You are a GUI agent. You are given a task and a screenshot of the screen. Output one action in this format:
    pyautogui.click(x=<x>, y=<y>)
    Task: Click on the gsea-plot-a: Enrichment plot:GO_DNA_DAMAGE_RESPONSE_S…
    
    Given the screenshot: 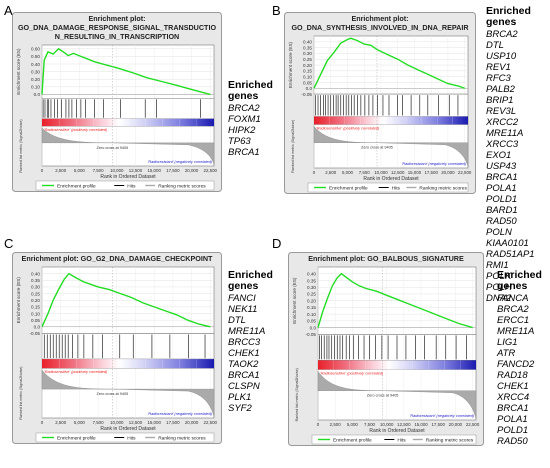 What is the action you would take?
    pyautogui.click(x=117, y=102)
    